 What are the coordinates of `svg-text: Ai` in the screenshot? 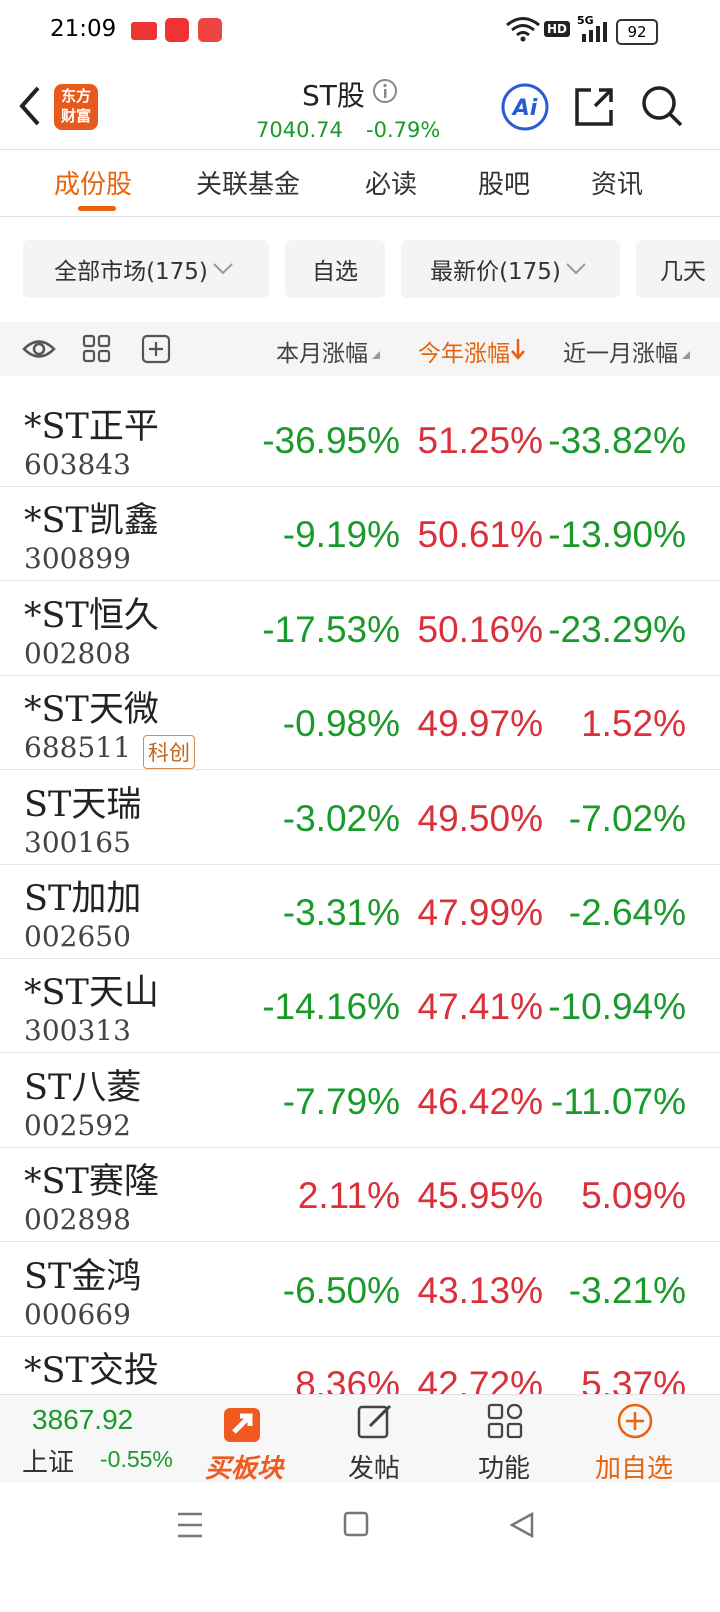 It's located at (524, 108).